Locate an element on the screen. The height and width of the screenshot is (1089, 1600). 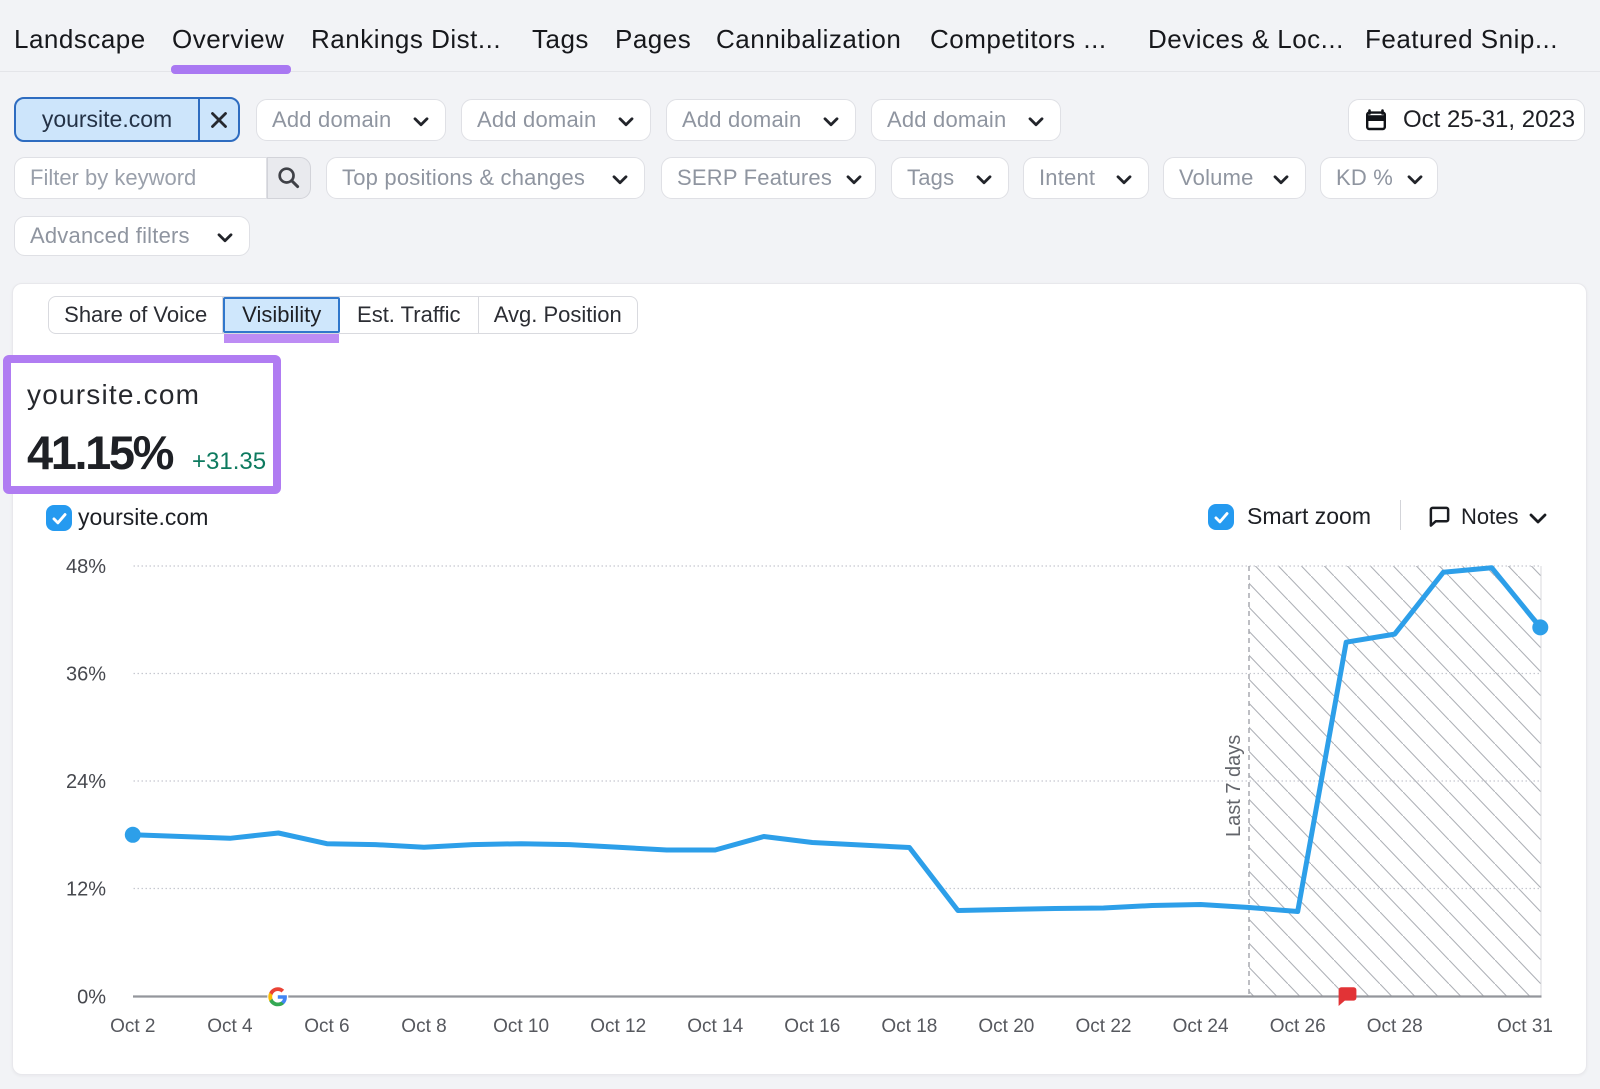
svg-text: Oct 10 is located at coordinates (521, 1026).